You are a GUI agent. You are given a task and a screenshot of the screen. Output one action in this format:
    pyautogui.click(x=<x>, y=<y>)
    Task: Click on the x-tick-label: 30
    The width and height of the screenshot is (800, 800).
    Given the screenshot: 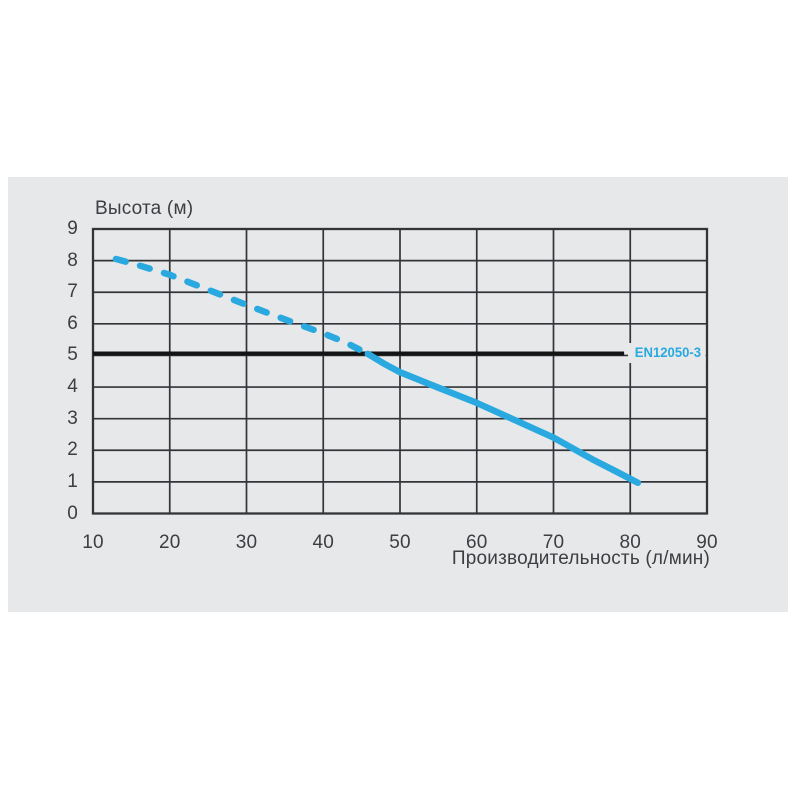 What is the action you would take?
    pyautogui.click(x=246, y=542)
    